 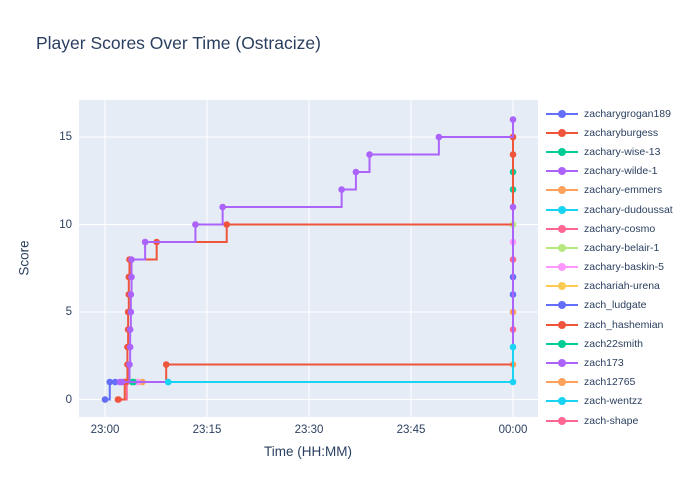 I want to click on legend-item-zach_ludgate: zach_ludgate, so click(x=622, y=305).